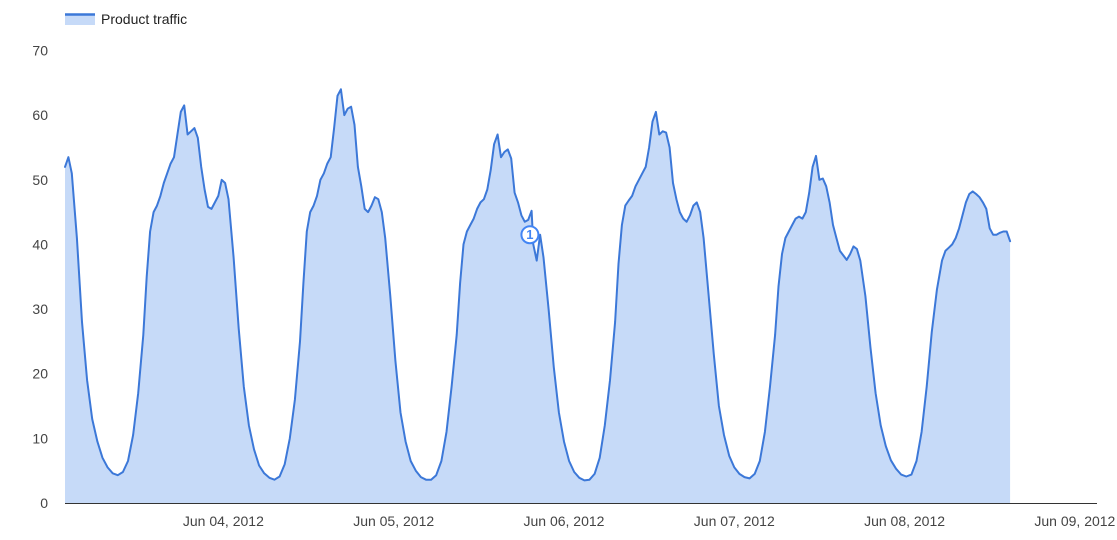 This screenshot has height=540, width=1117. What do you see at coordinates (40, 309) in the screenshot?
I see `y-tick-label: 30` at bounding box center [40, 309].